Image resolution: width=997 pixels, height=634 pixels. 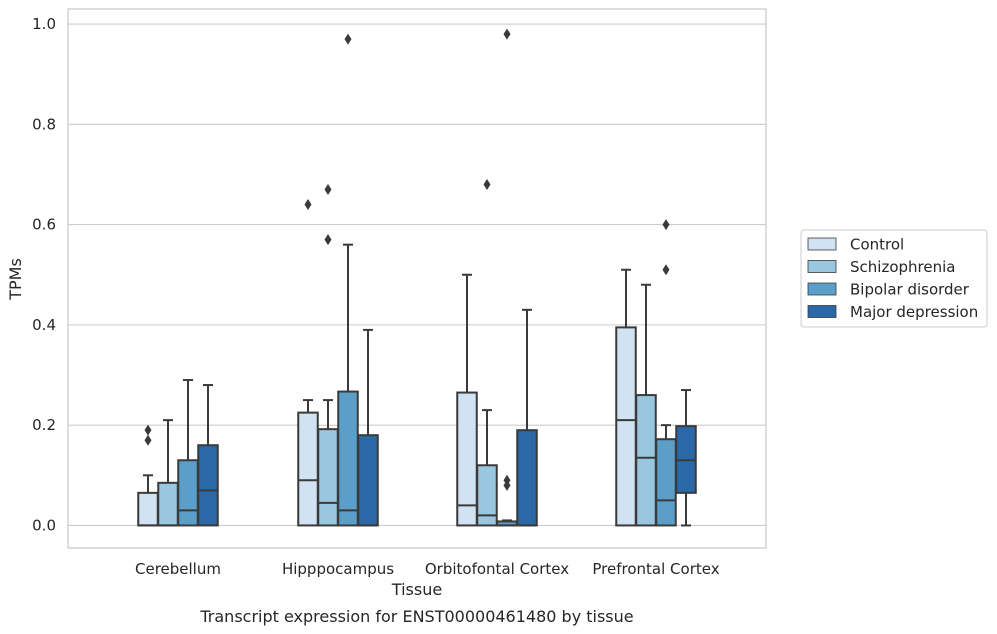 I want to click on y-axis-label: TPMs, so click(x=15, y=279).